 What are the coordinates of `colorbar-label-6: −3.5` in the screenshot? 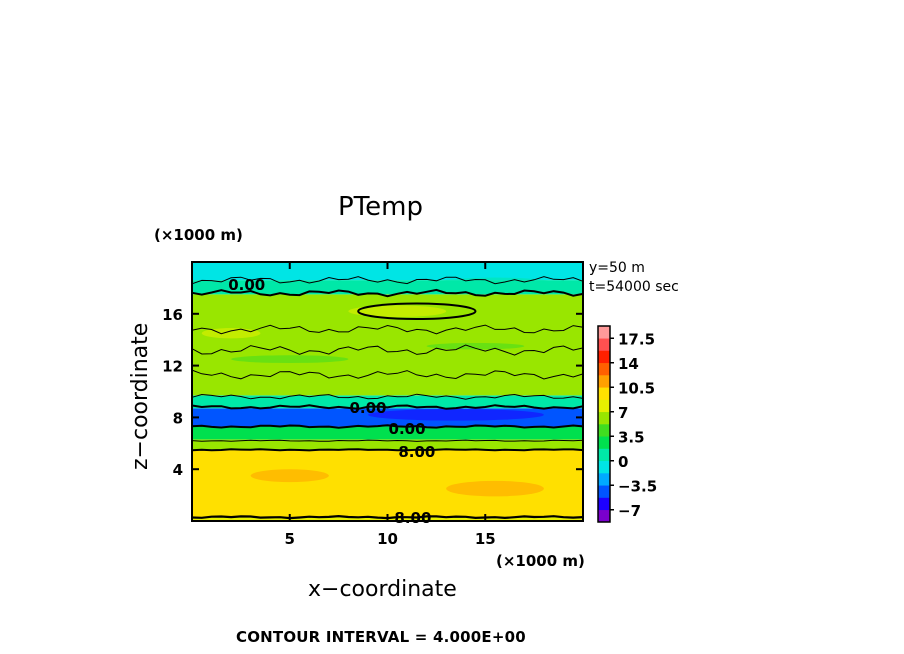 It's located at (637, 486).